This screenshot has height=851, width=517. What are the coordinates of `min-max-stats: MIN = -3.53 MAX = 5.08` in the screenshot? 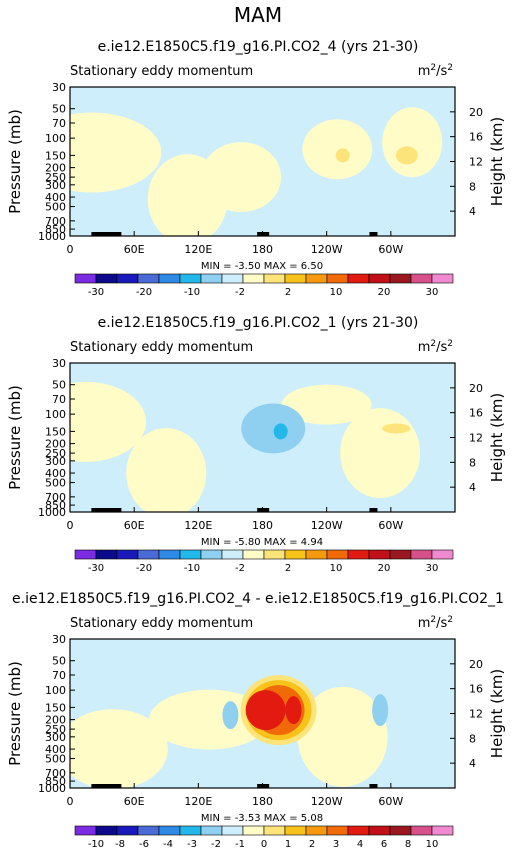 It's located at (262, 818).